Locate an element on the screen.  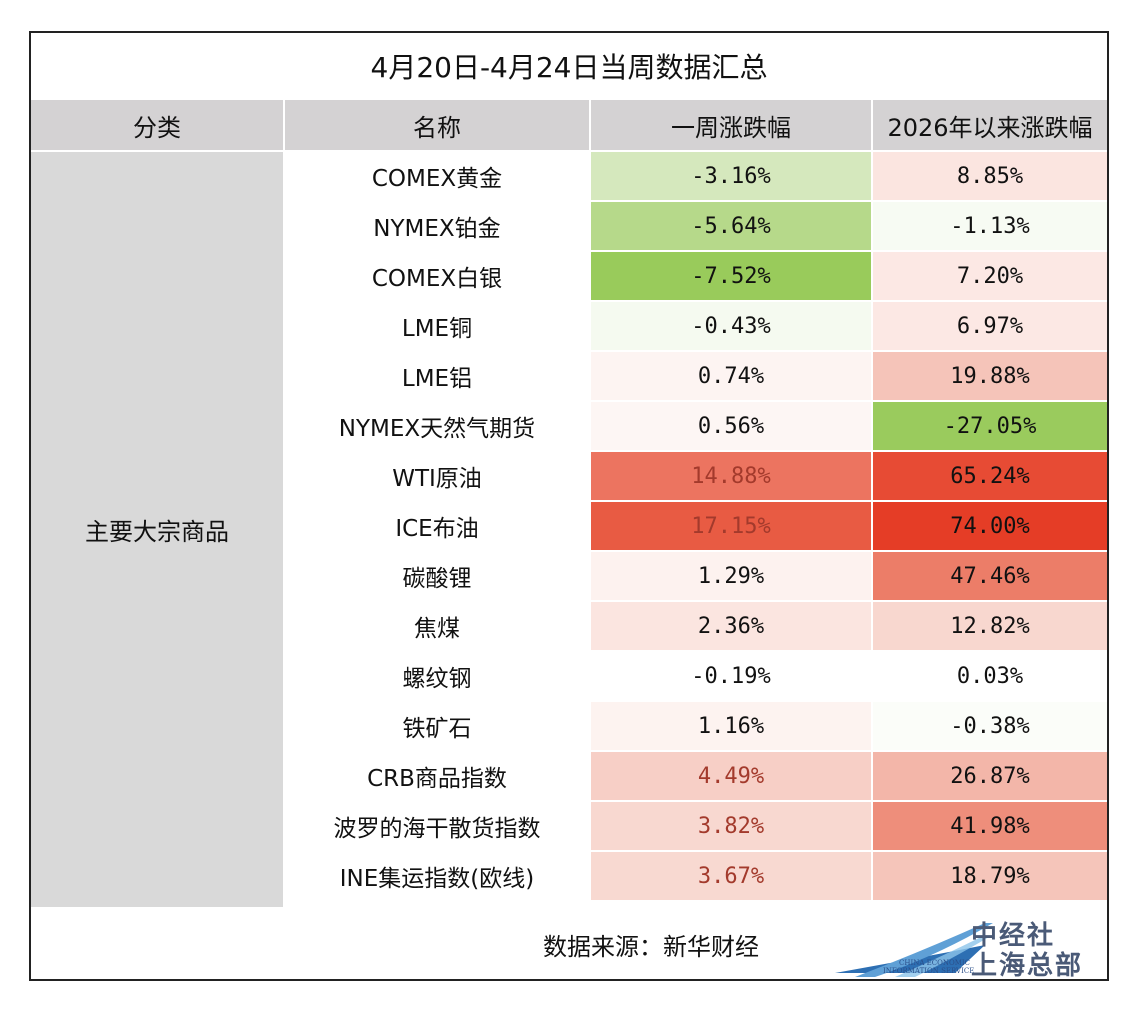
week-change-value: -0.19% is located at coordinates (731, 676).